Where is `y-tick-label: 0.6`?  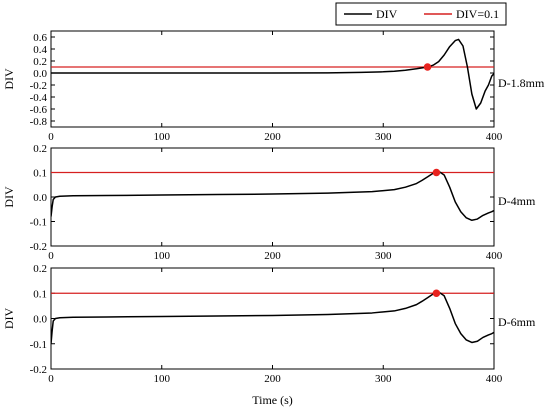 y-tick-label: 0.6 is located at coordinates (40, 38).